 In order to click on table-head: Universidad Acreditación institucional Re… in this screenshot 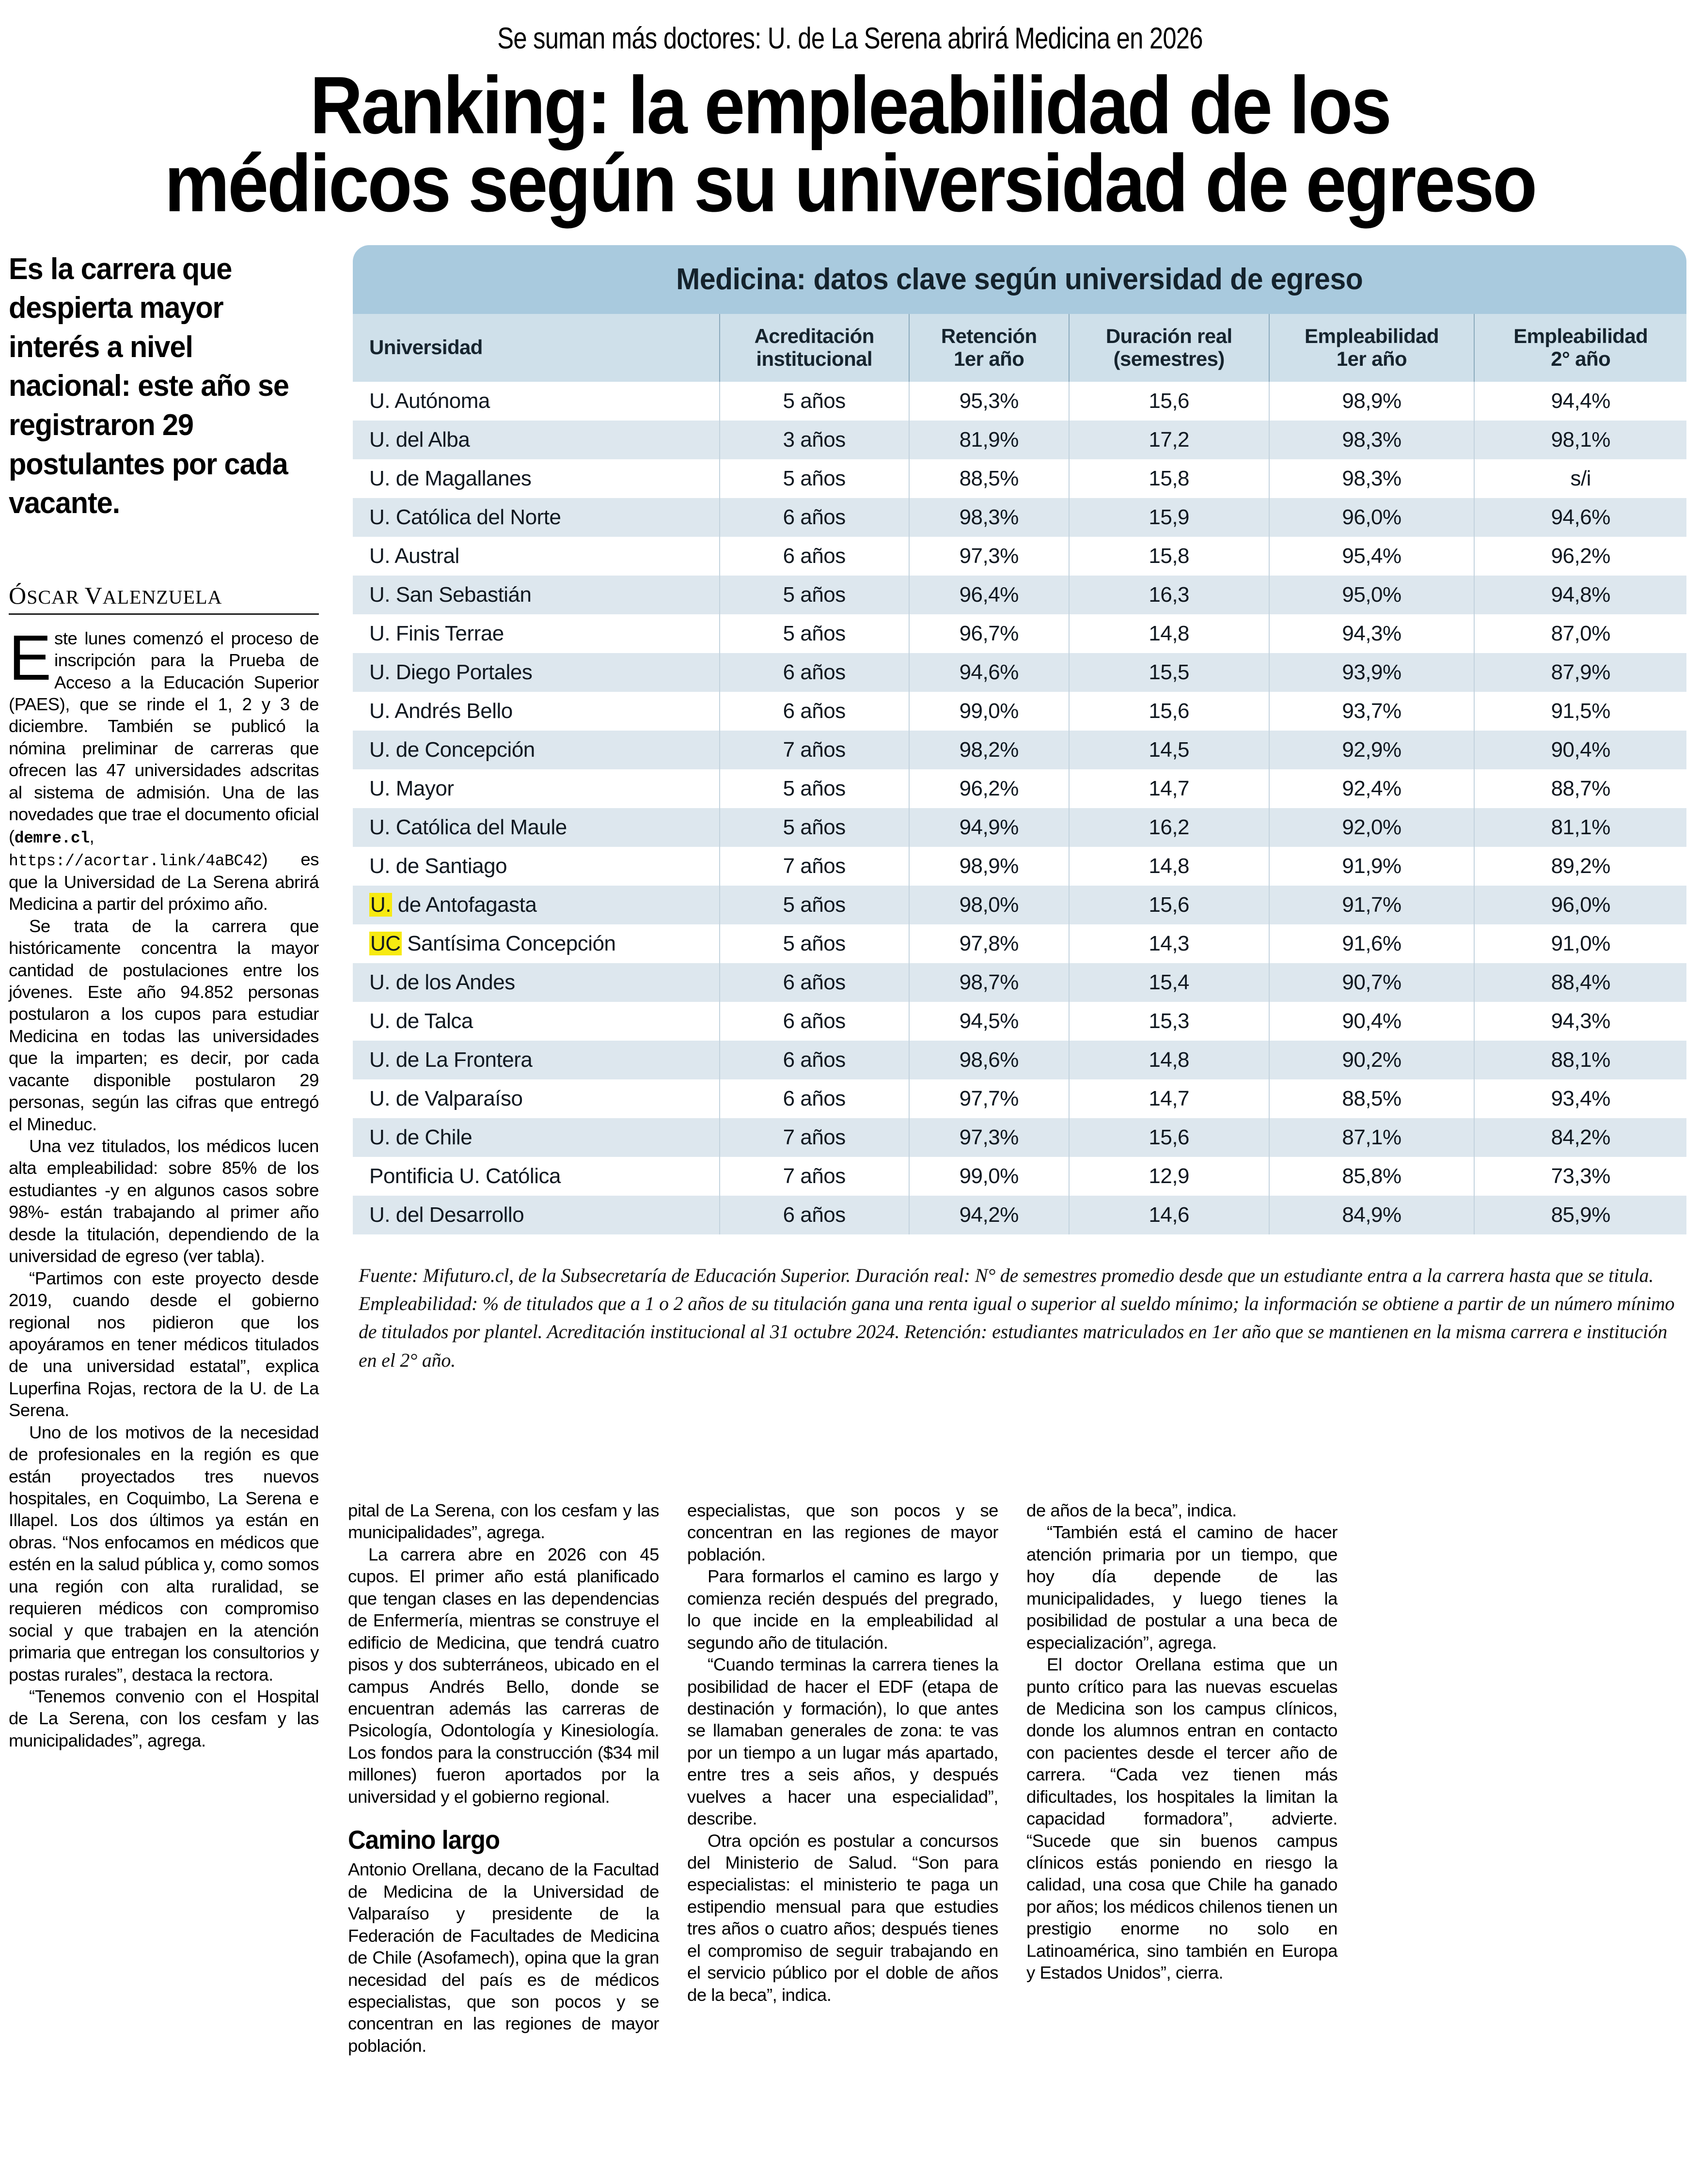, I will do `click(1019, 348)`.